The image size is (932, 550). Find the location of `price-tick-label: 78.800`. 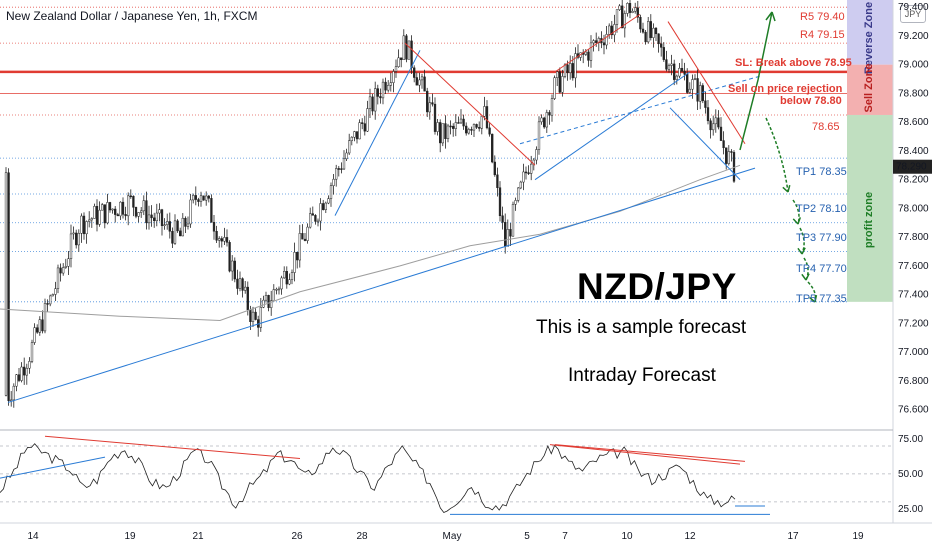

price-tick-label: 78.800 is located at coordinates (913, 93).